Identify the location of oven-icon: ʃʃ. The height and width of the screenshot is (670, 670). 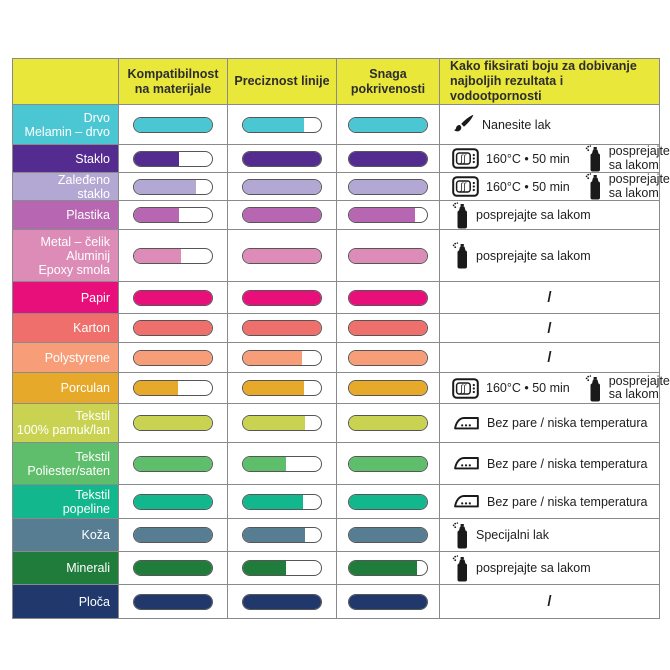
(465, 186).